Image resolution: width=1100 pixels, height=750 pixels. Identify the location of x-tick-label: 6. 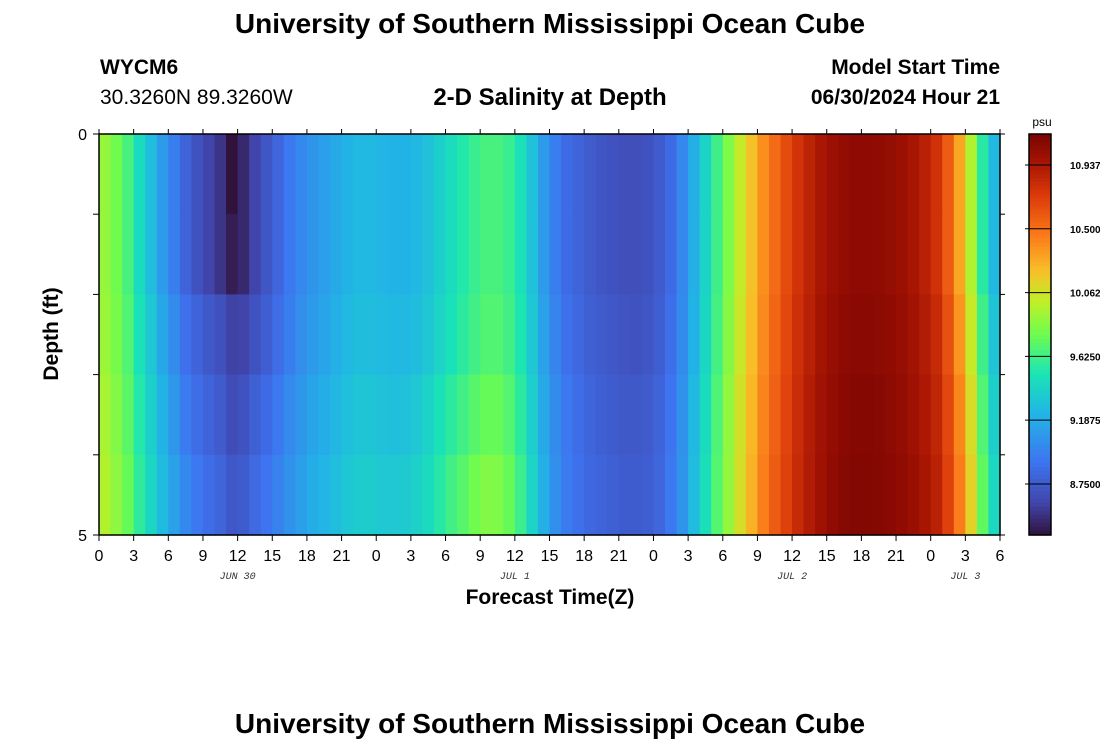
(1000, 556).